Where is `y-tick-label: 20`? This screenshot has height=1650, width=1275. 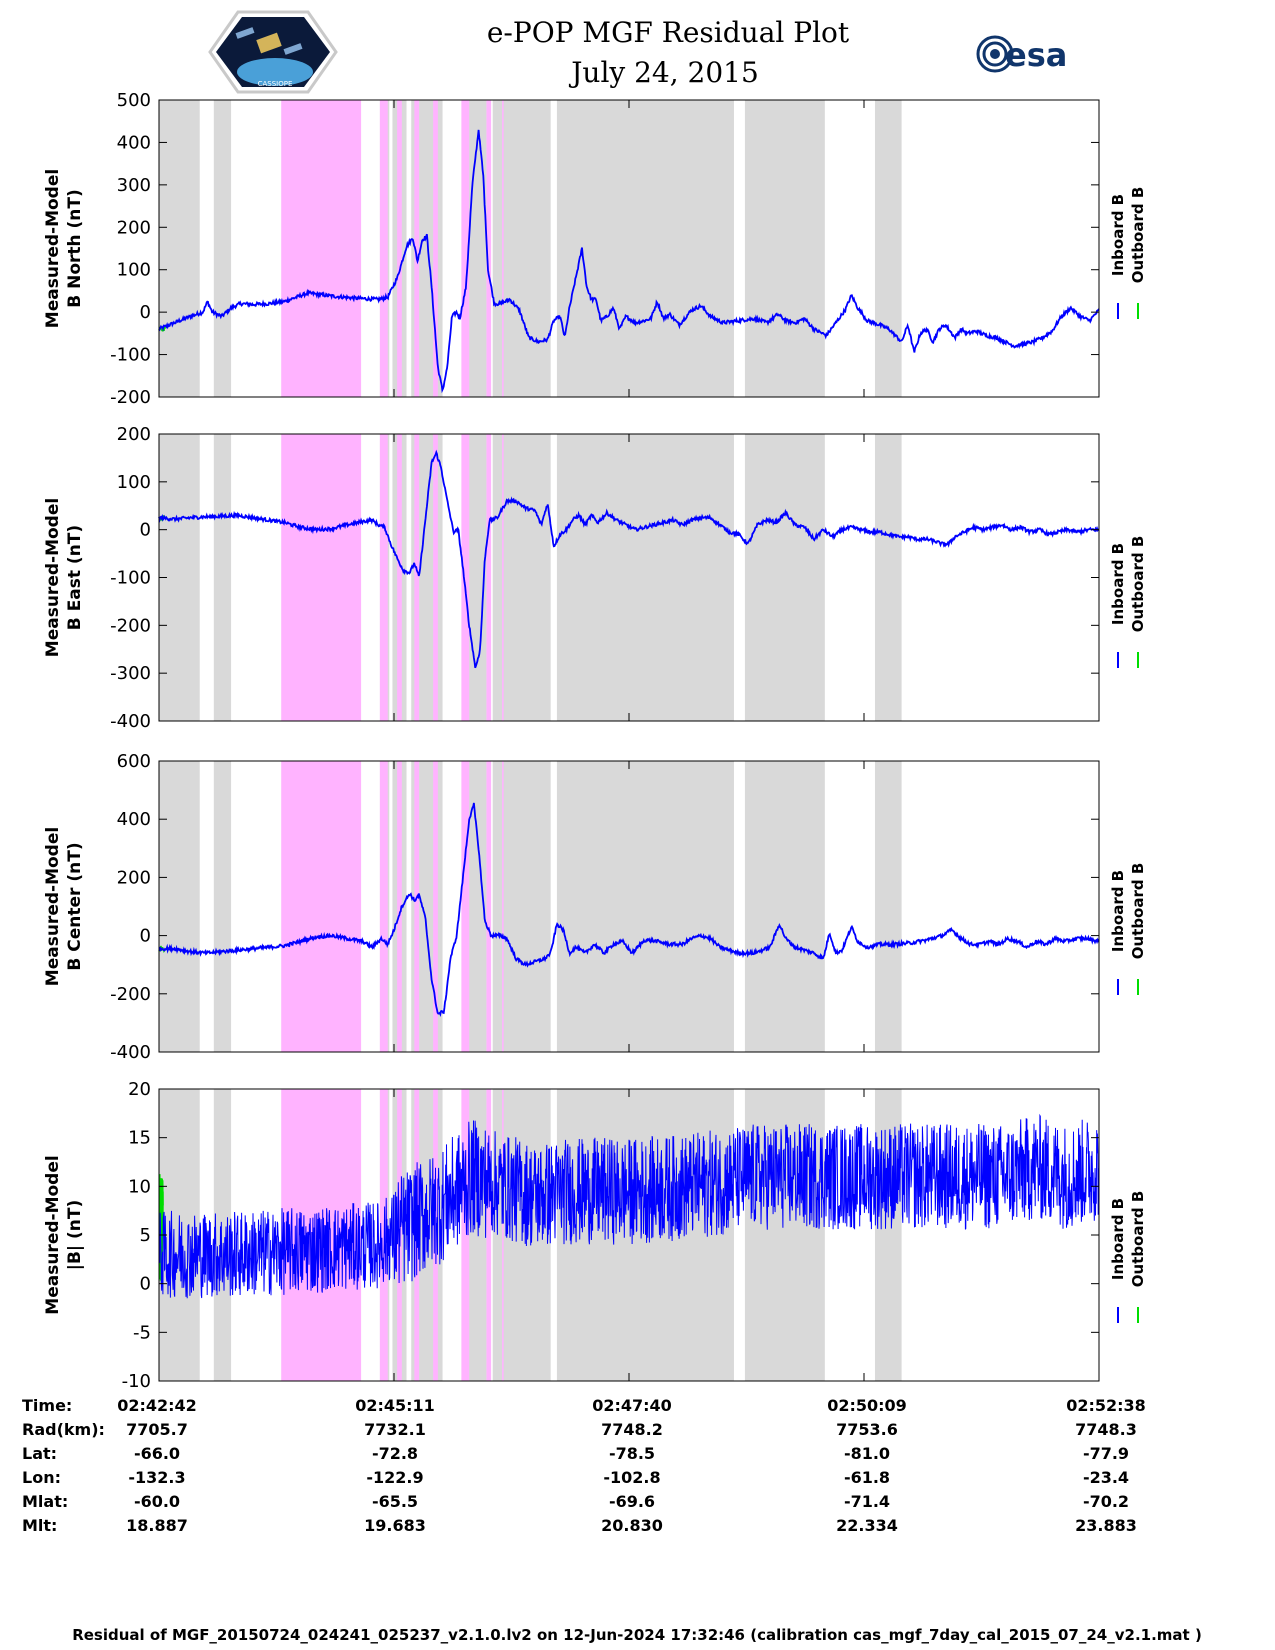 y-tick-label: 20 is located at coordinates (139, 1089).